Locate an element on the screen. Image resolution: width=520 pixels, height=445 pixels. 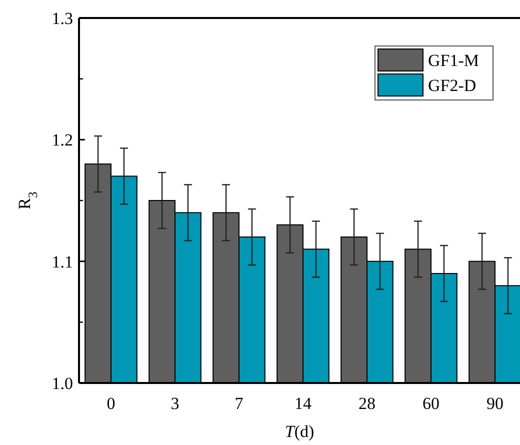
legend-label: GF2-D is located at coordinates (452, 85).